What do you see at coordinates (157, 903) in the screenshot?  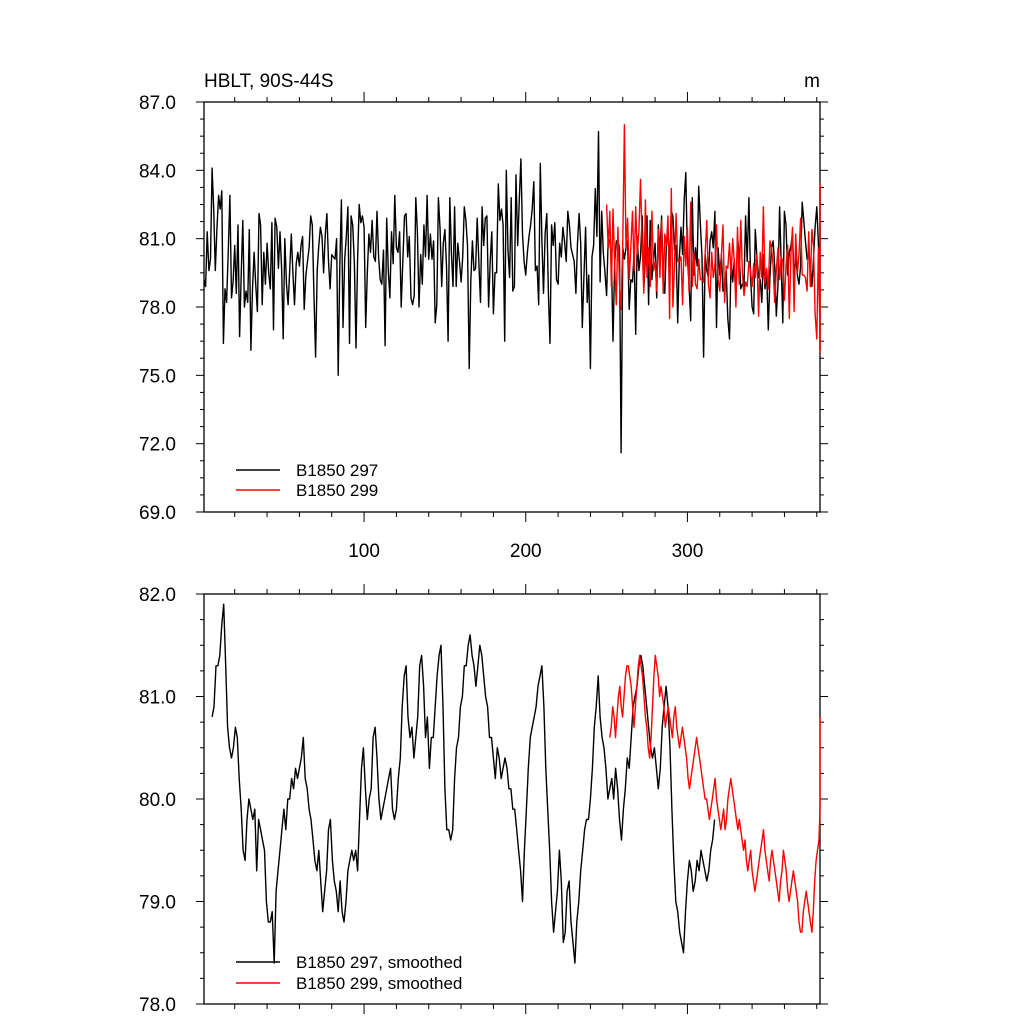 I see `y-tick-label: 79.0` at bounding box center [157, 903].